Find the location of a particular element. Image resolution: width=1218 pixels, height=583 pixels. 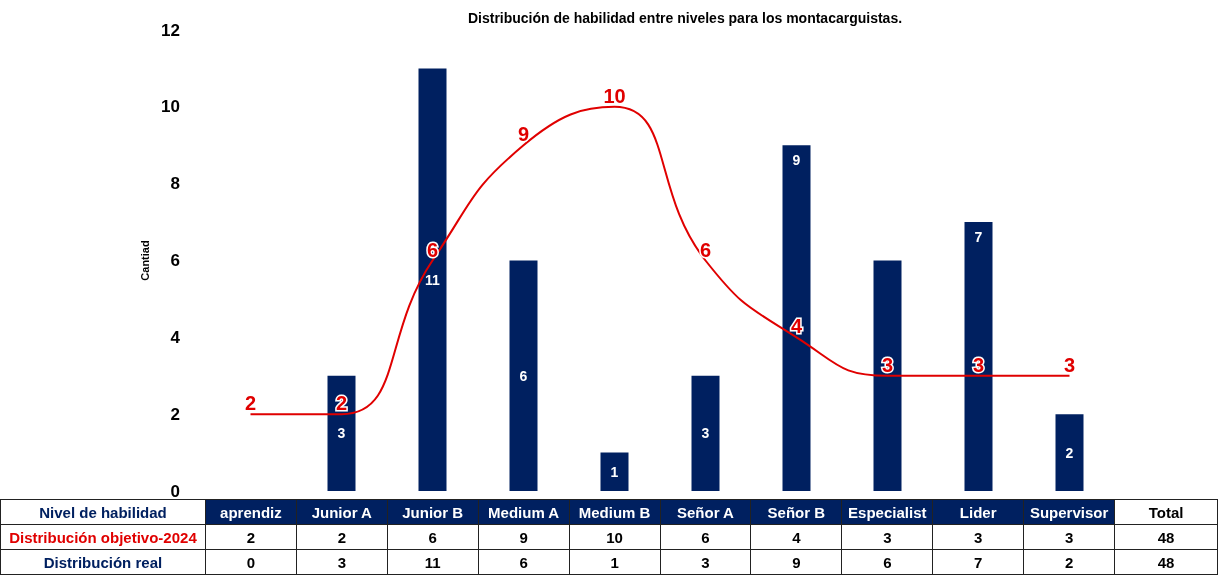

data-label: 11 is located at coordinates (433, 279).